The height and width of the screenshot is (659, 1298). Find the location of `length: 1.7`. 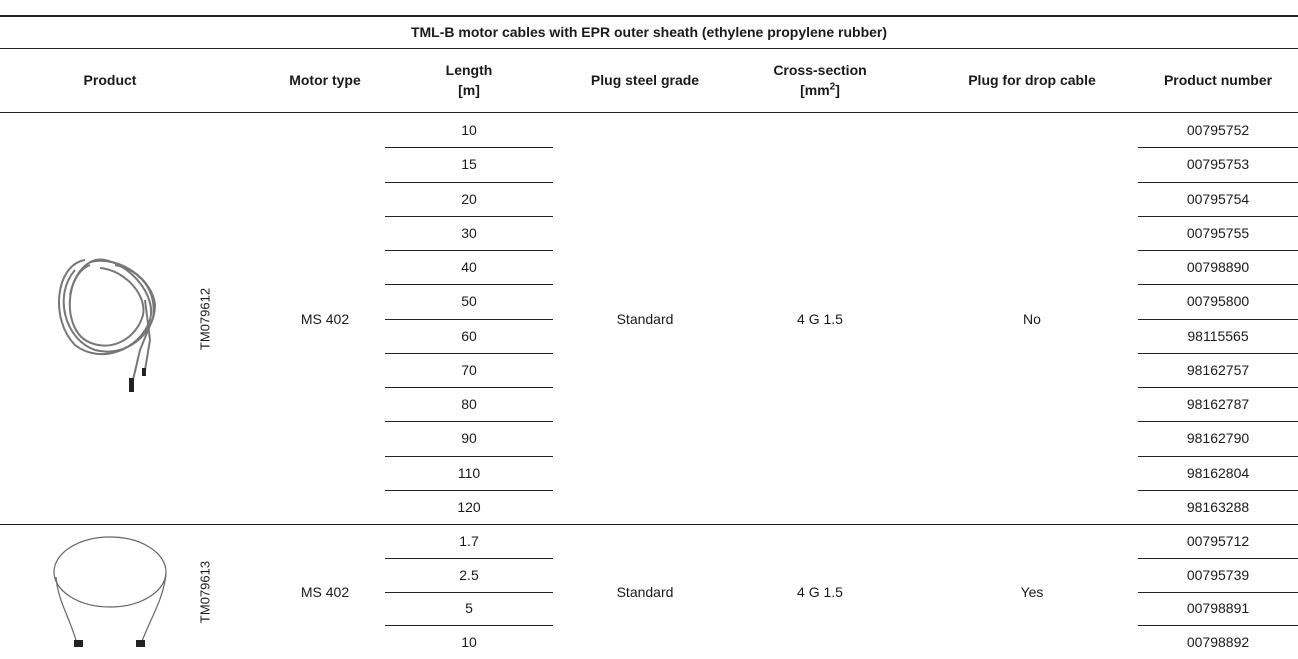

length: 1.7 is located at coordinates (469, 540).